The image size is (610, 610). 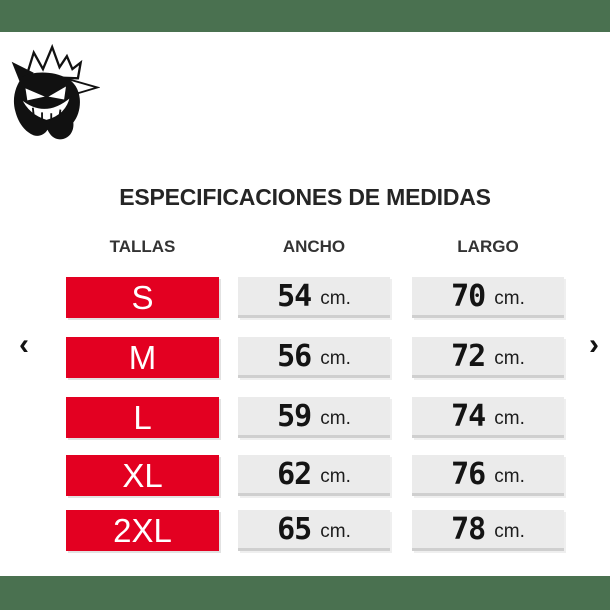 I want to click on page-title: ESPECIFICACIONES DE MEDIDAS, so click(x=305, y=197).